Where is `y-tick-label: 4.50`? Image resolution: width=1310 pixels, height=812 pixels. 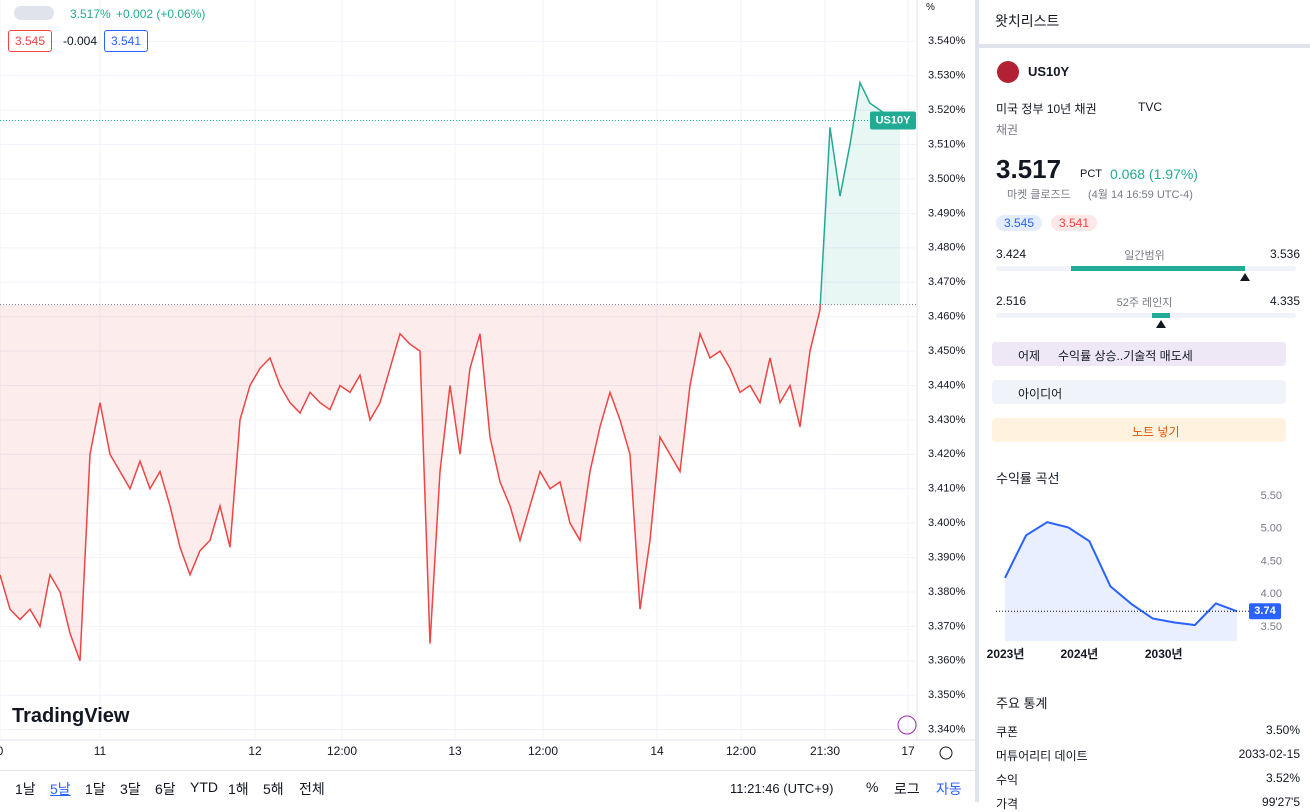
y-tick-label: 4.50 is located at coordinates (1271, 561).